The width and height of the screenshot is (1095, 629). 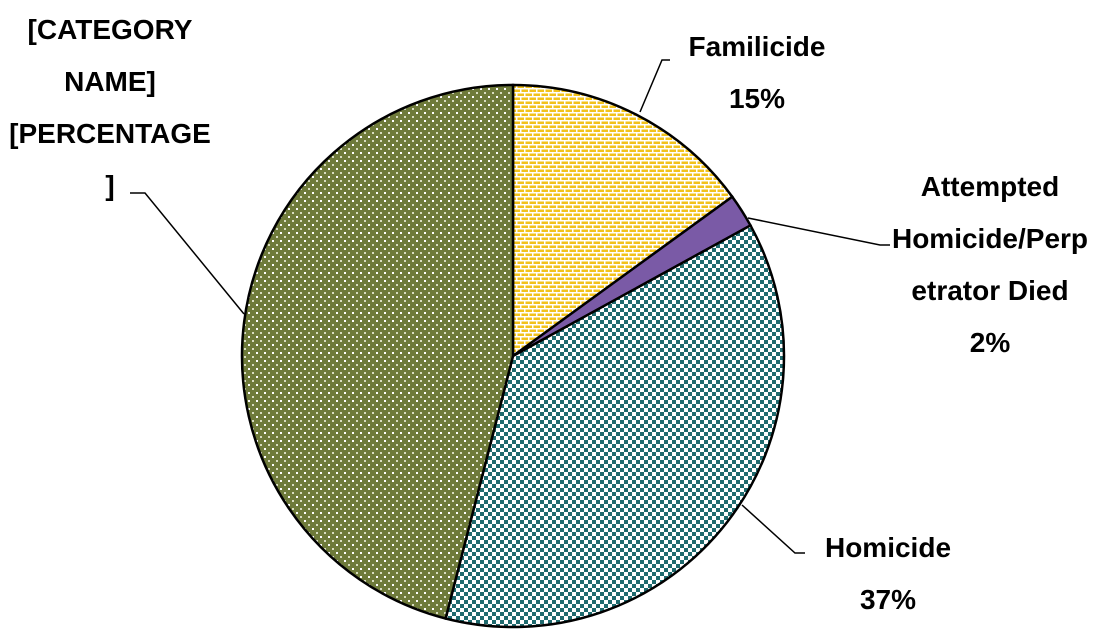 What do you see at coordinates (888, 547) in the screenshot?
I see `label-name: Homicide` at bounding box center [888, 547].